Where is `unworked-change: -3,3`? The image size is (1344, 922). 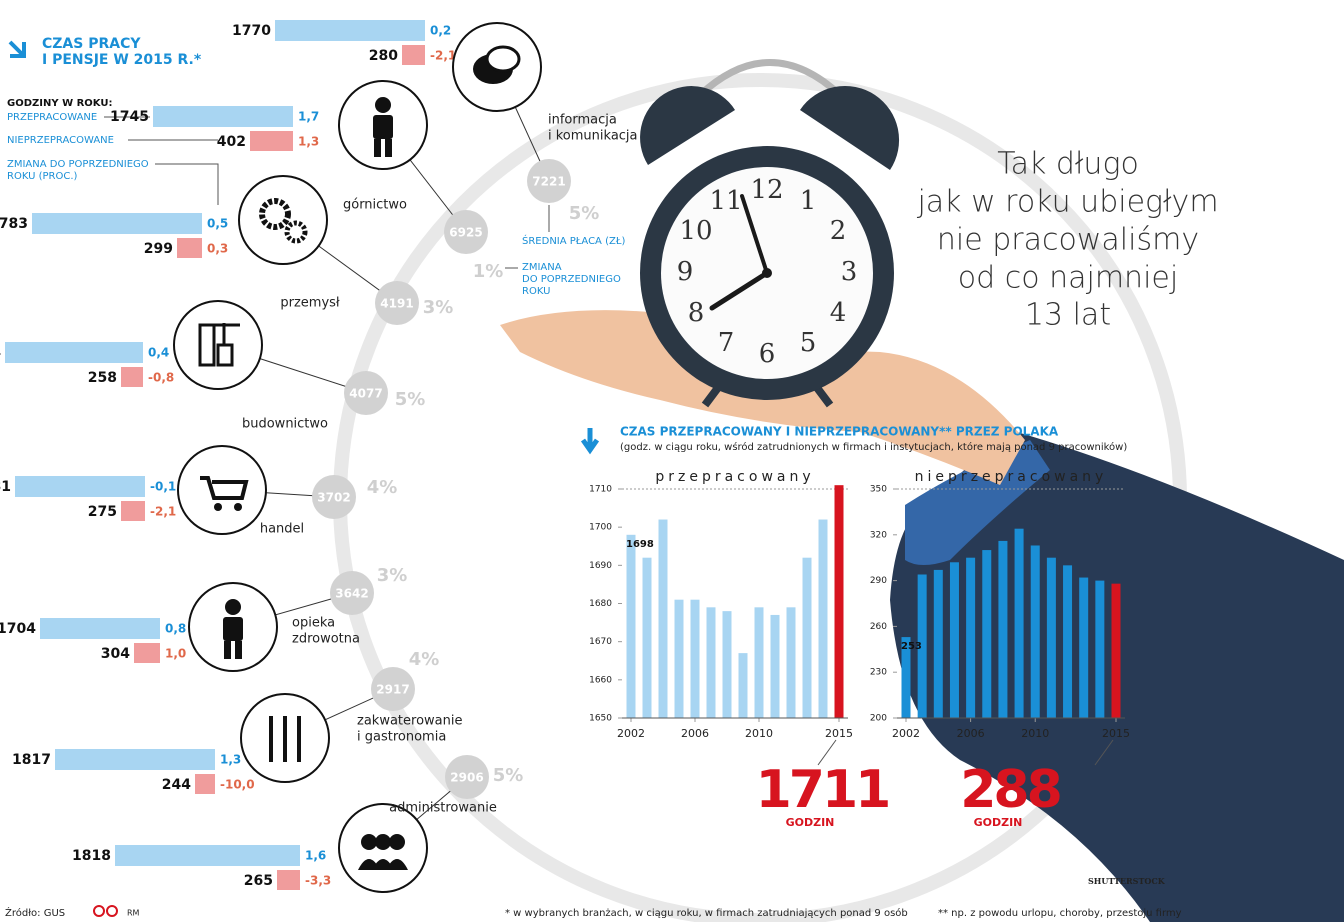 unworked-change: -3,3 is located at coordinates (318, 881).